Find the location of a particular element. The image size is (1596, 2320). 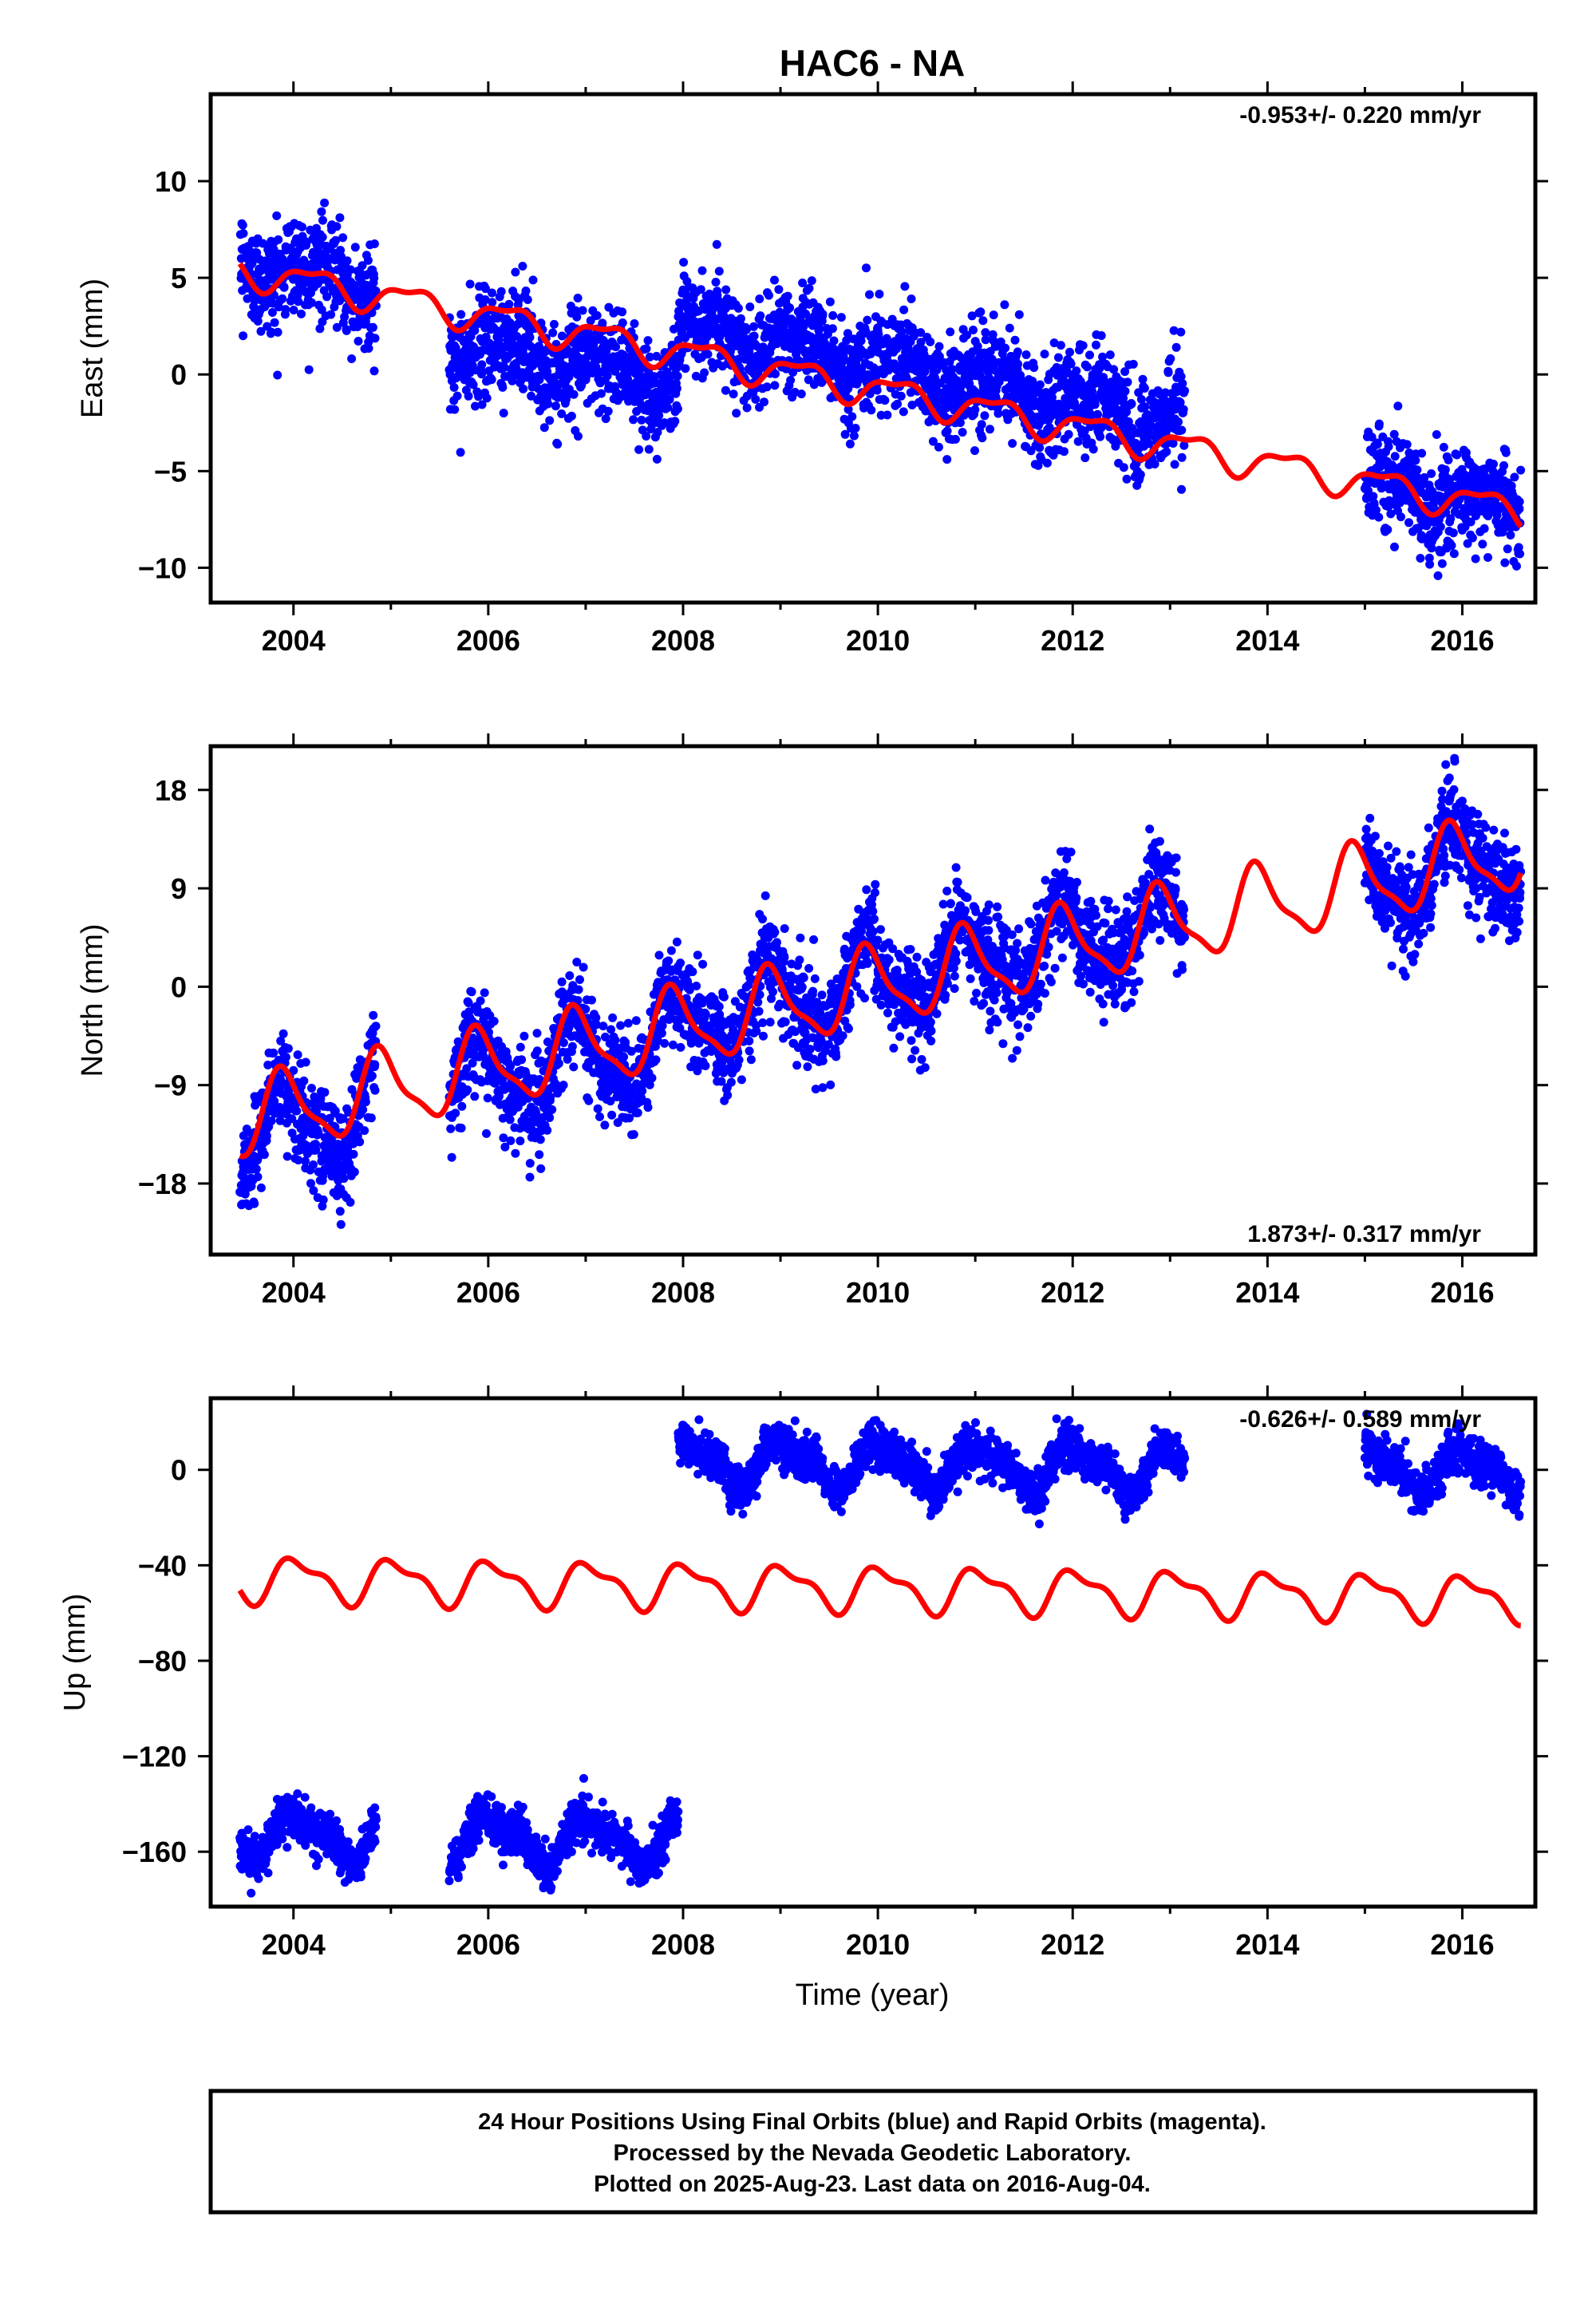

x-tick-label: 2012 is located at coordinates (1072, 640).